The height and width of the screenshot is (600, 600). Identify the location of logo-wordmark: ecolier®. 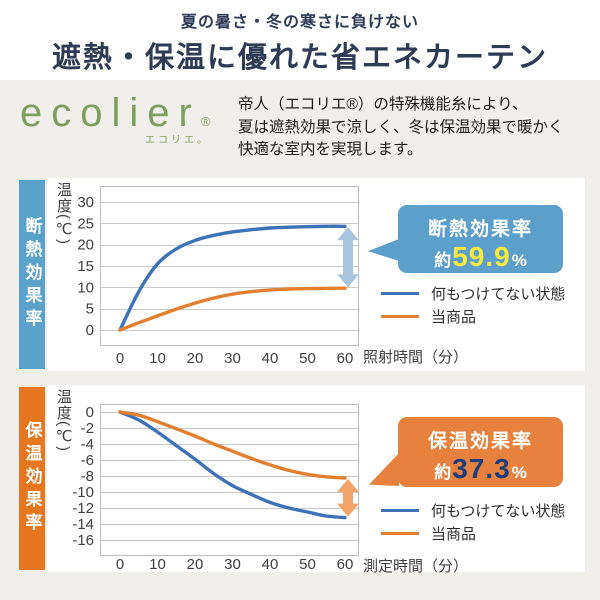
(129, 113).